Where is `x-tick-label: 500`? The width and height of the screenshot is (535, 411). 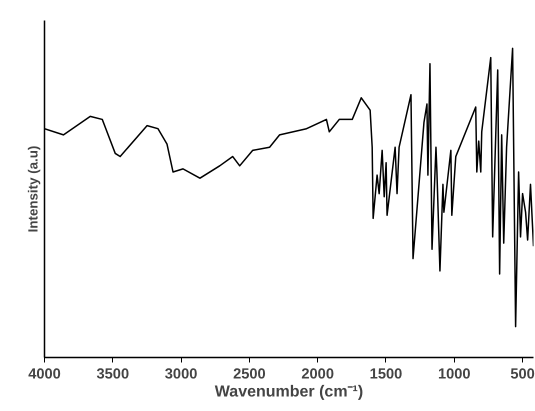 x-tick-label: 500 is located at coordinates (522, 374).